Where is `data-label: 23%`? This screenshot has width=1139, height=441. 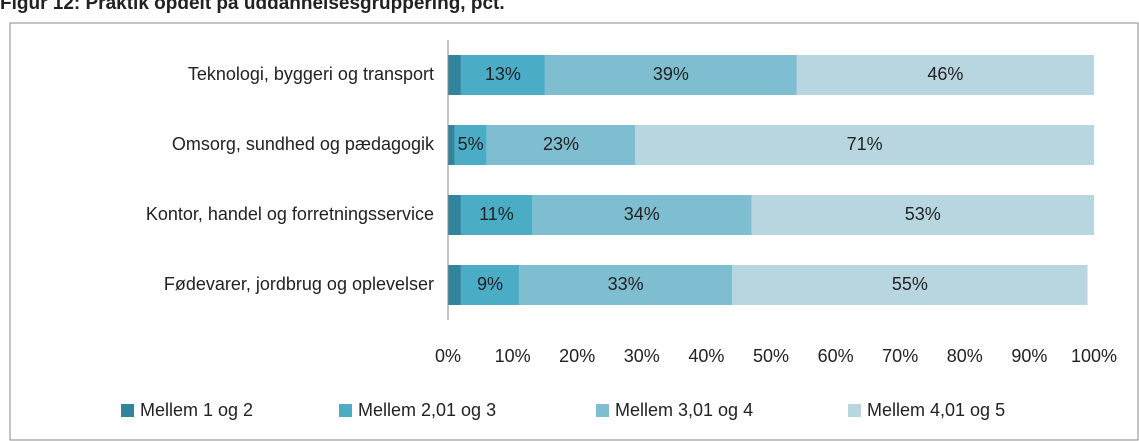
data-label: 23% is located at coordinates (561, 144).